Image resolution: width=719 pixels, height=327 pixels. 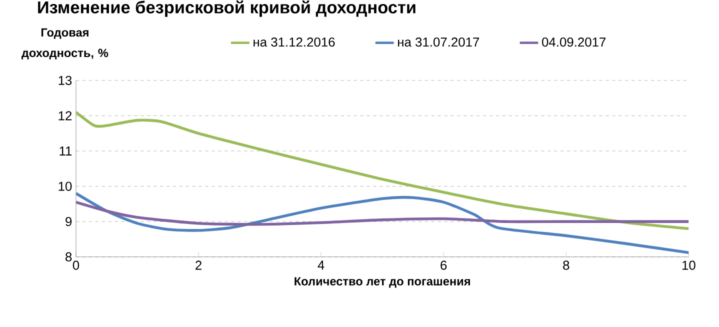 I want to click on y-tick-label: 13, so click(x=65, y=81).